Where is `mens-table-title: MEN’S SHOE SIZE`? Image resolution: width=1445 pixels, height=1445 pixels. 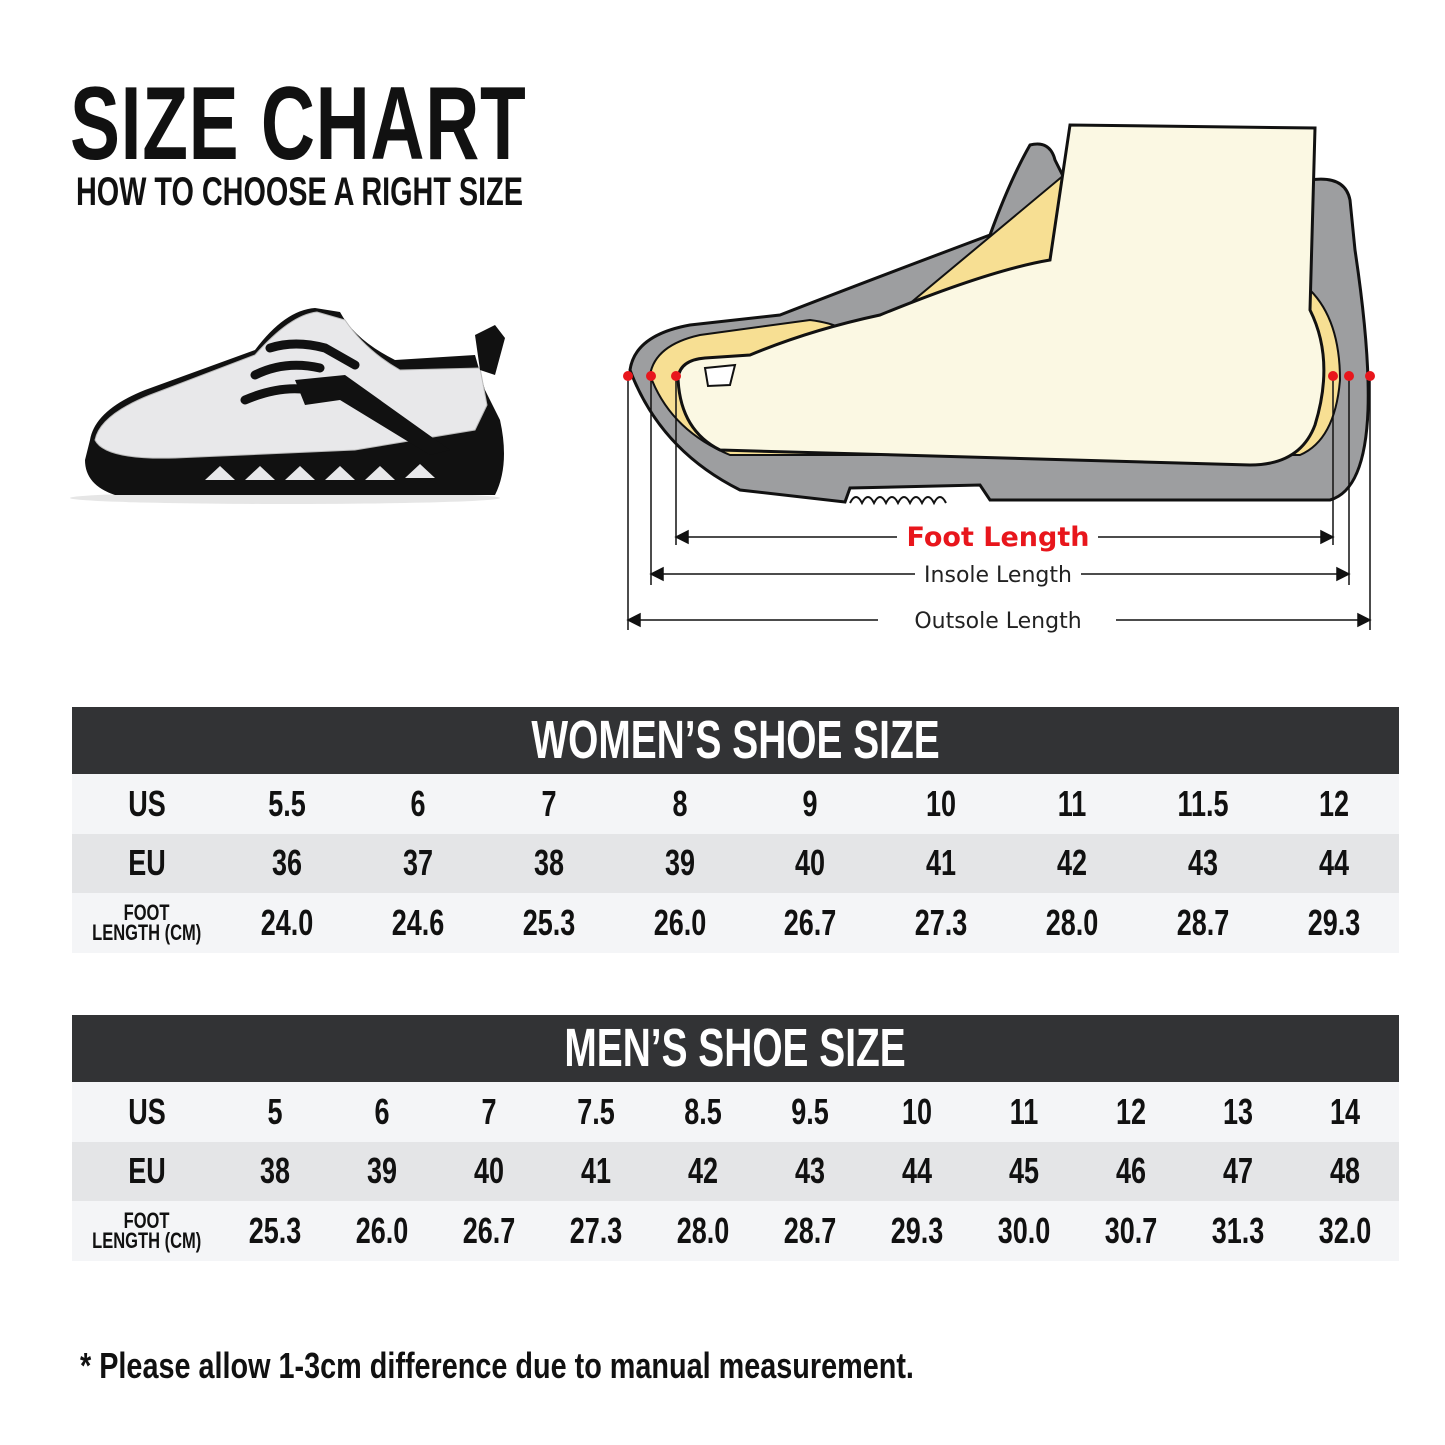 mens-table-title: MEN’S SHOE SIZE is located at coordinates (735, 1048).